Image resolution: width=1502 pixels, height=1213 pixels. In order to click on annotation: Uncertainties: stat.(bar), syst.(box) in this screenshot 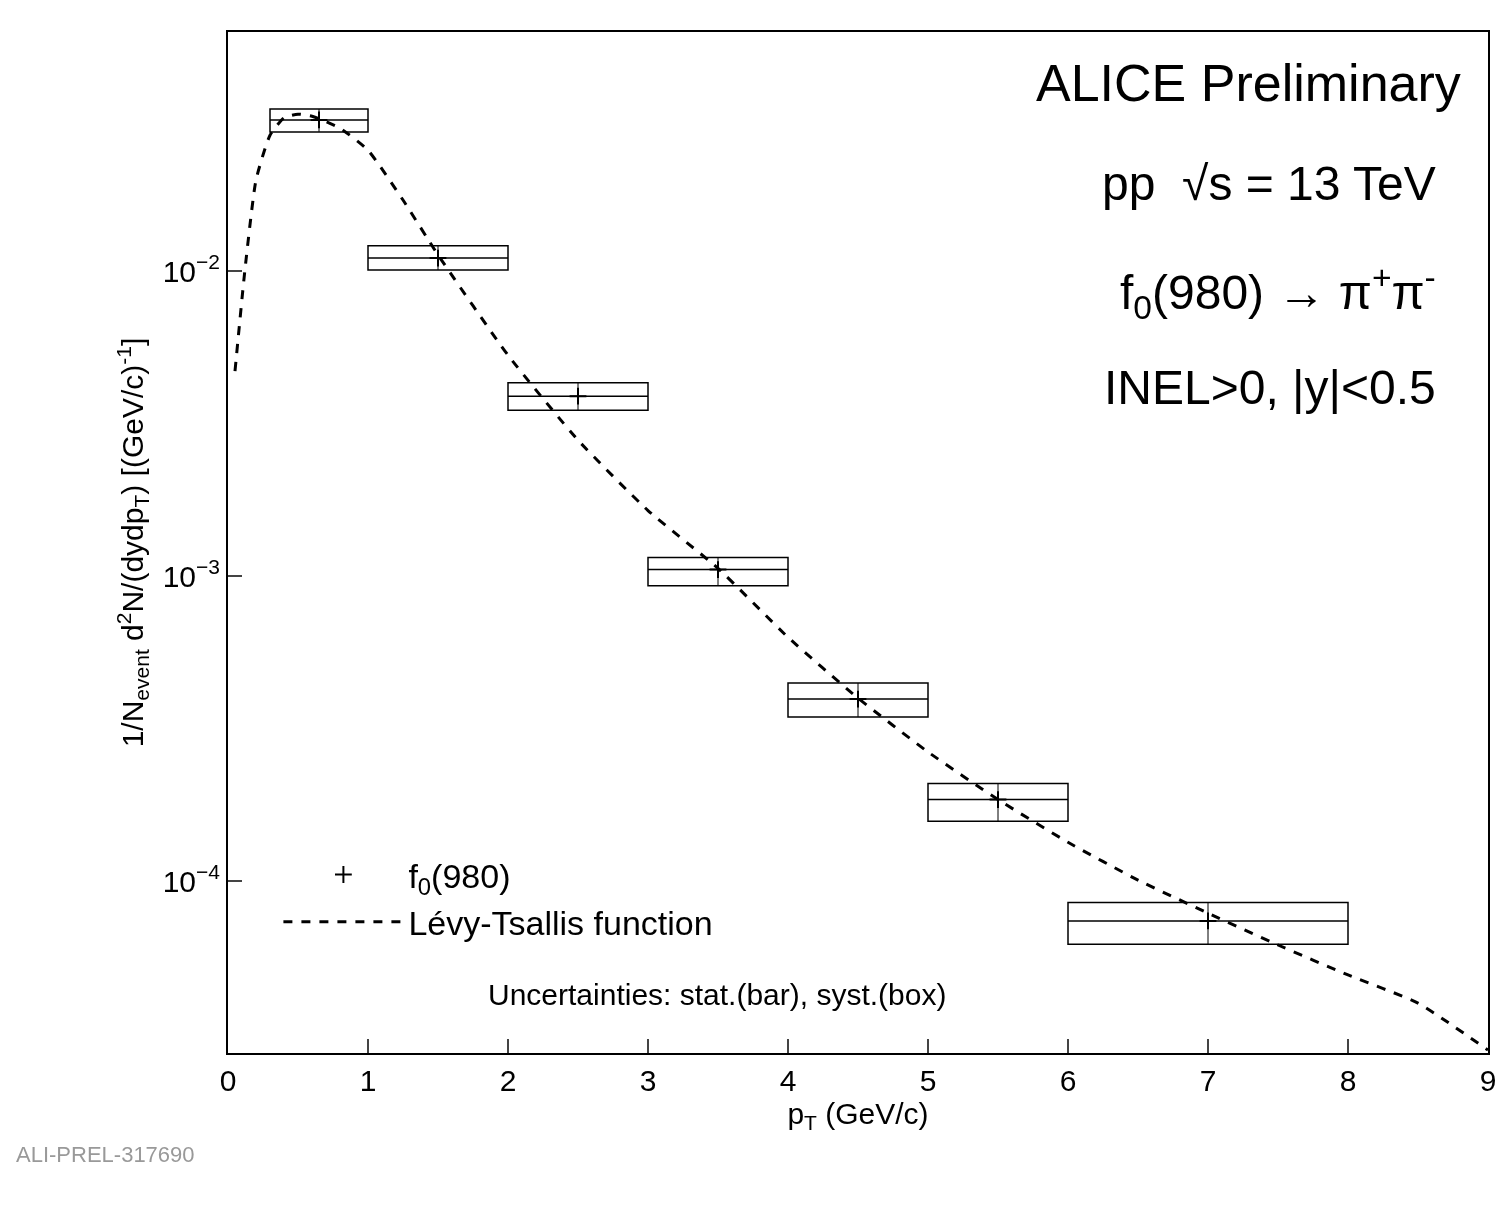, I will do `click(717, 994)`.